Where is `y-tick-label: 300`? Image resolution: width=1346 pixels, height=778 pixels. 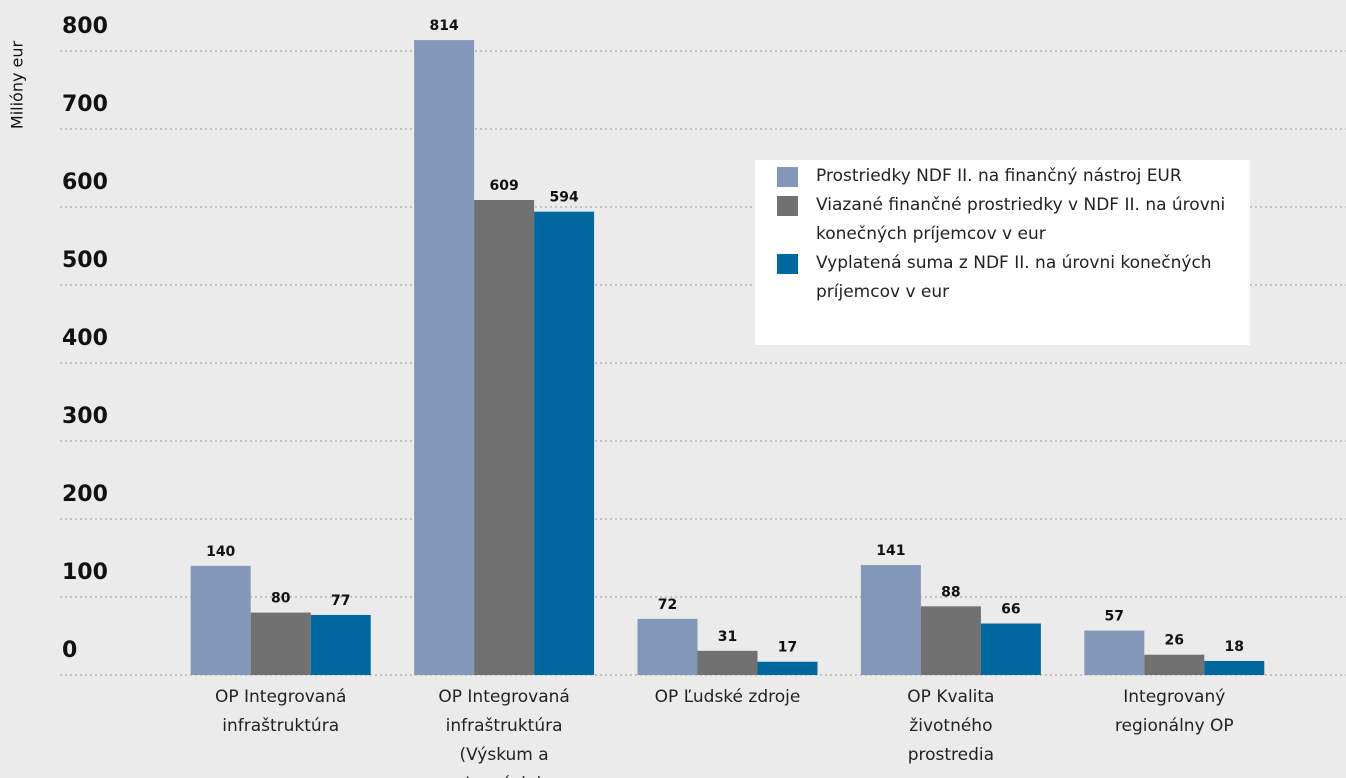 y-tick-label: 300 is located at coordinates (85, 416).